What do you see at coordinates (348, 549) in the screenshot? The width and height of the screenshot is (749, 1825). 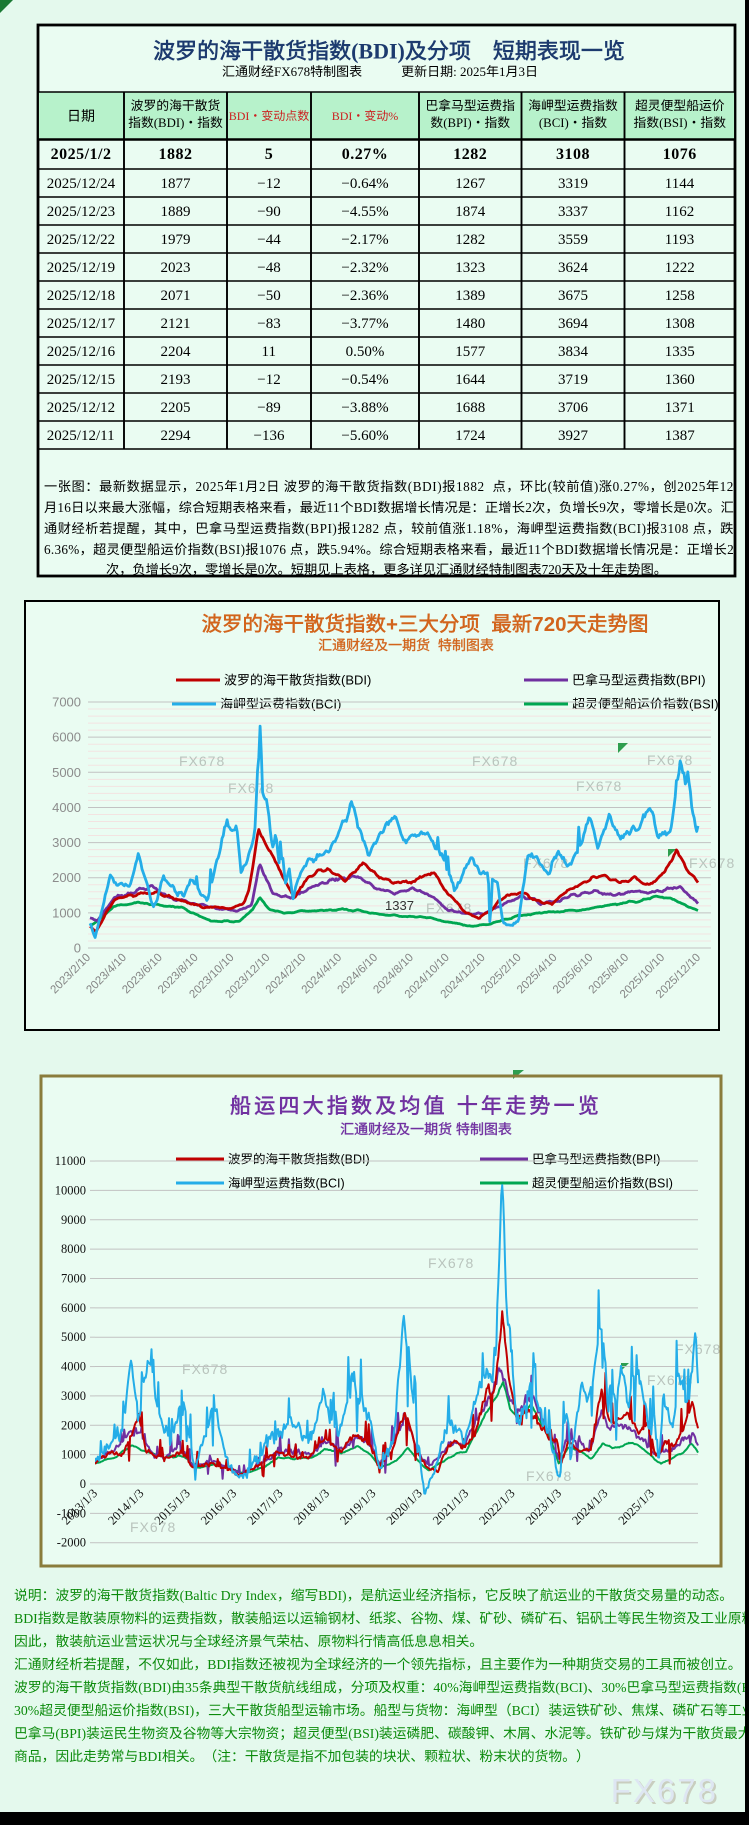 I see `svg-text: 5.94%` at bounding box center [348, 549].